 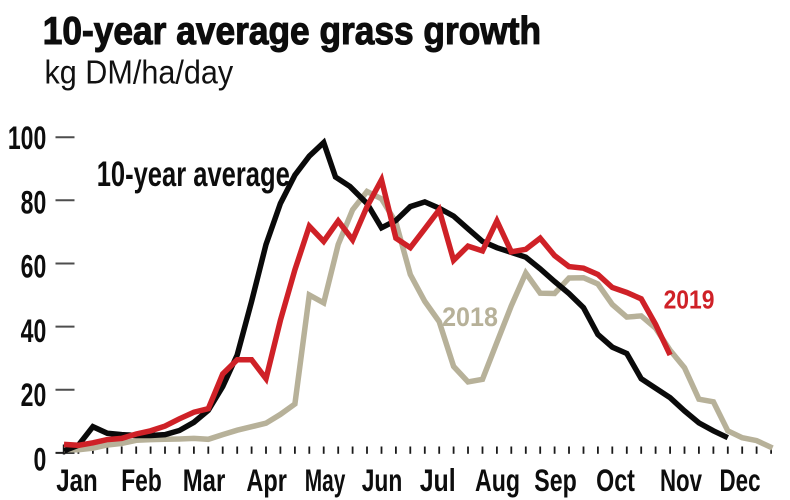 What do you see at coordinates (438, 480) in the screenshot?
I see `svg-text: Jul` at bounding box center [438, 480].